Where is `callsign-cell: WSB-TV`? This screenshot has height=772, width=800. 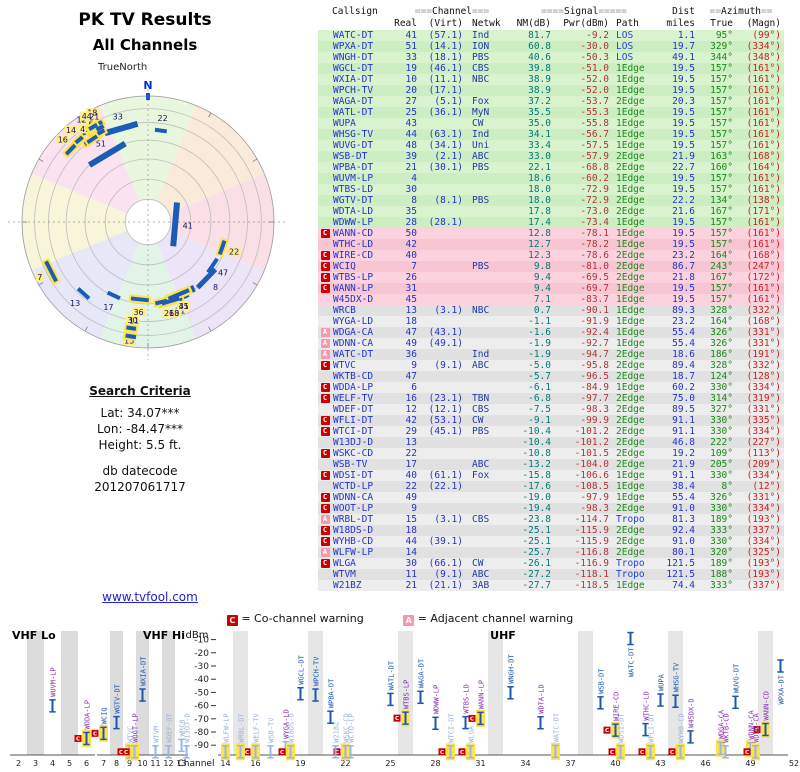 callsign-cell: WSB-TV is located at coordinates (350, 464).